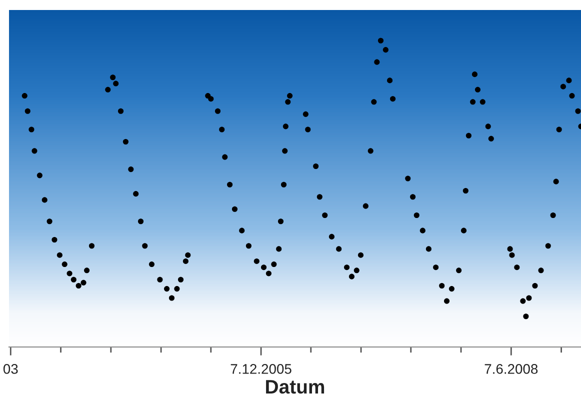  What do you see at coordinates (261, 369) in the screenshot?
I see `x-tick-label: 7.12.2005` at bounding box center [261, 369].